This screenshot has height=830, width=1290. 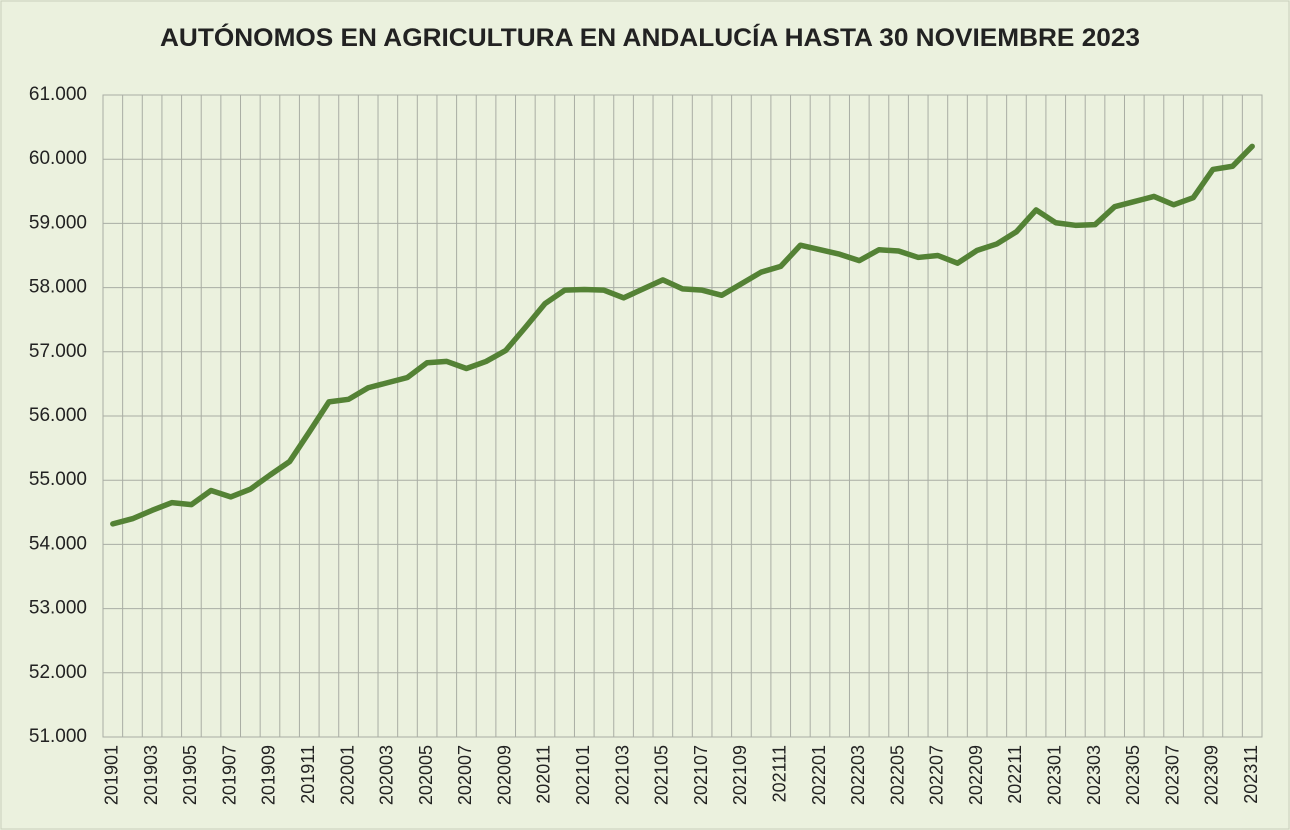 I want to click on x-tick-label: 201905, so click(x=190, y=775).